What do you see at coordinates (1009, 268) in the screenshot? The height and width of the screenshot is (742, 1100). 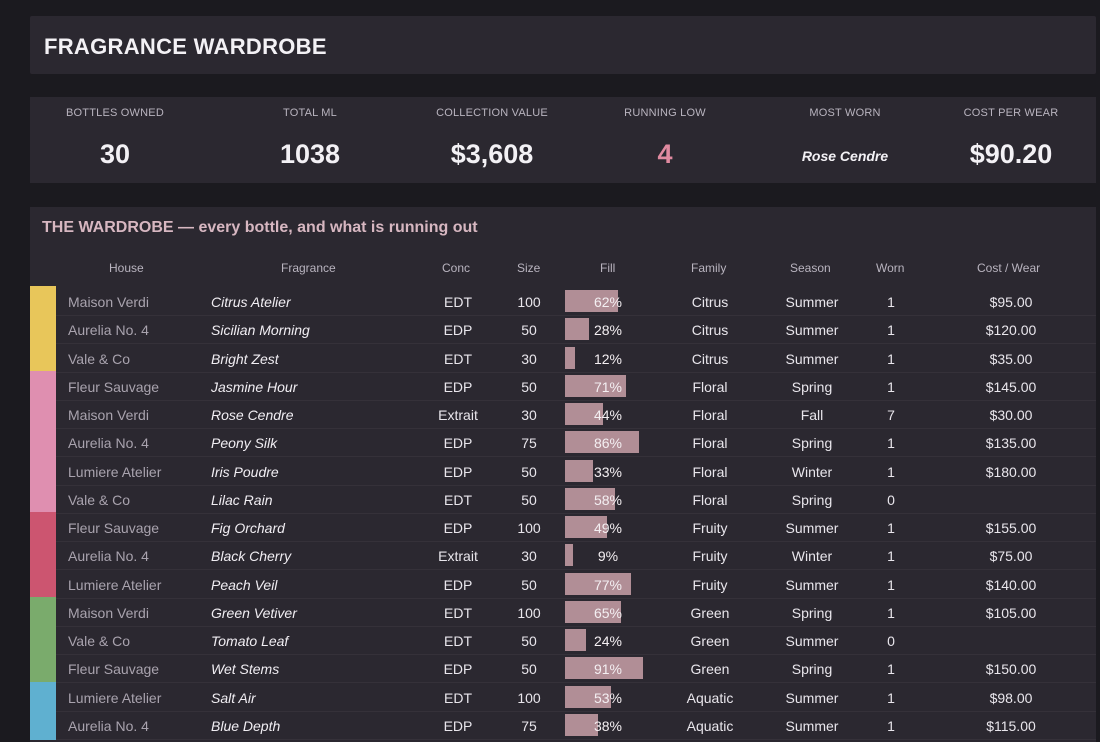 I see `column-header-cost-per-wear: Cost / Wear` at bounding box center [1009, 268].